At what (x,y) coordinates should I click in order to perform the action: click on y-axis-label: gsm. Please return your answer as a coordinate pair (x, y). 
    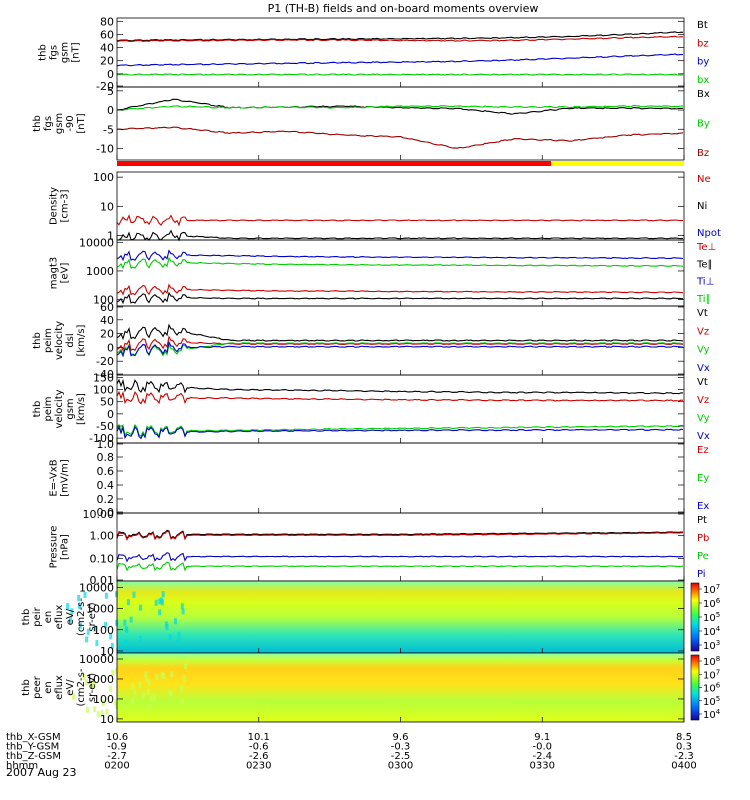
    Looking at the image, I should click on (65, 52).